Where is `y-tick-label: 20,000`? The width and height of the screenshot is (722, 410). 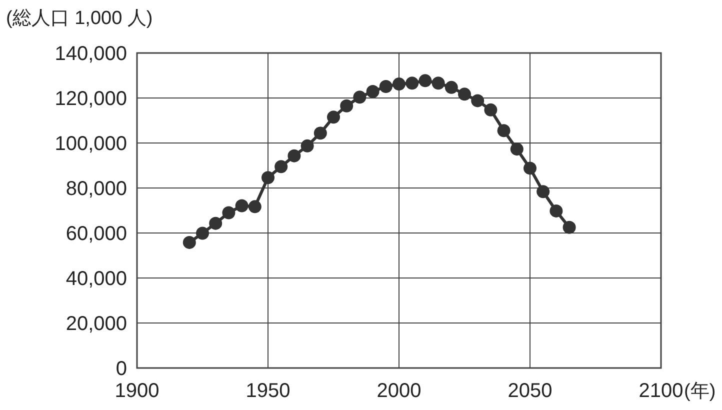 y-tick-label: 20,000 is located at coordinates (96, 324).